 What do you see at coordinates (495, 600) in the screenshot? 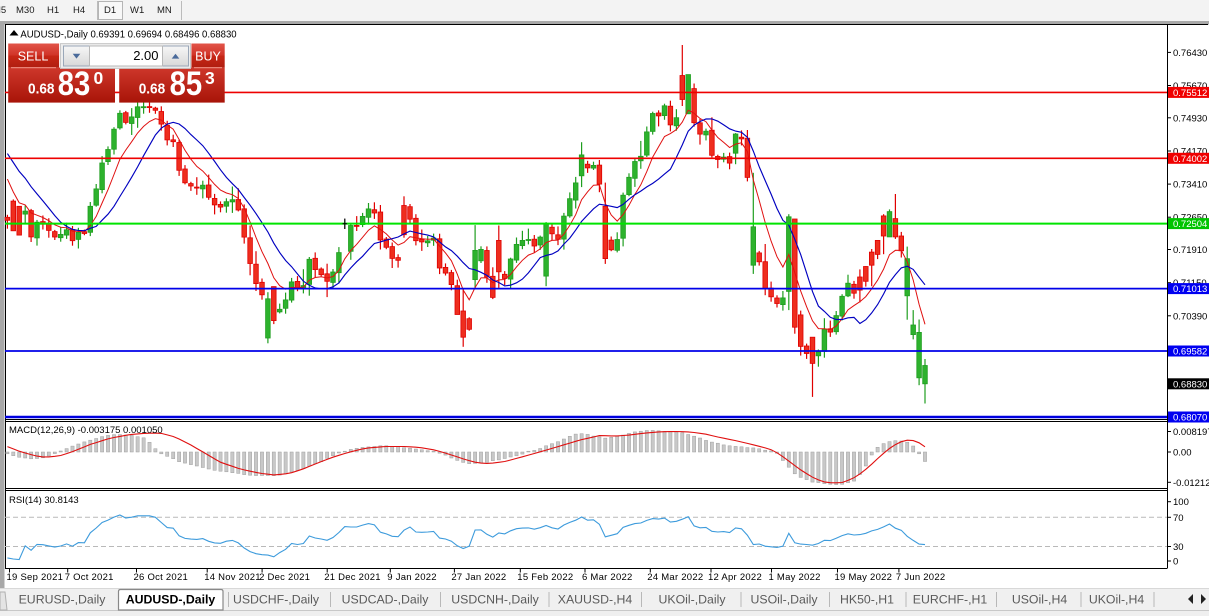
I see `svg-text: USDCNH-,Daily` at bounding box center [495, 600].